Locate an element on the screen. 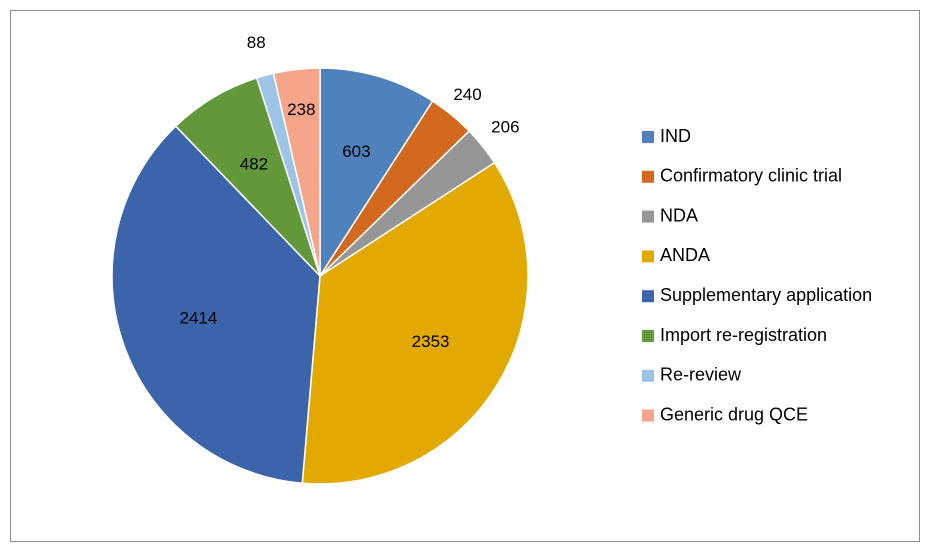  legend-label-confirmatory-clinic-trial: Confirmatory clinic trial is located at coordinates (751, 176).